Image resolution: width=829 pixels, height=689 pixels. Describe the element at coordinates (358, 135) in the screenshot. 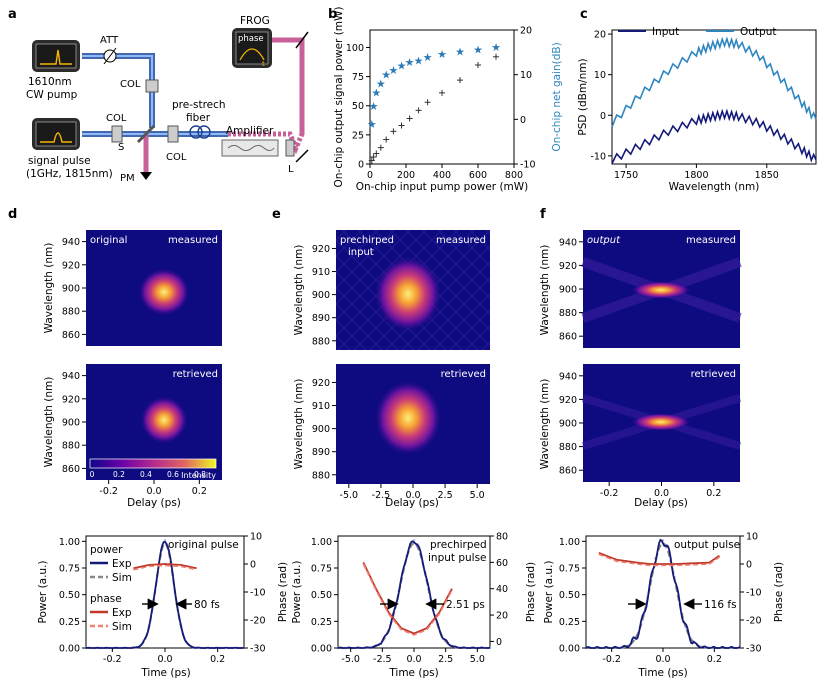

I see `plot-b-y-tick-label: 25` at that location.